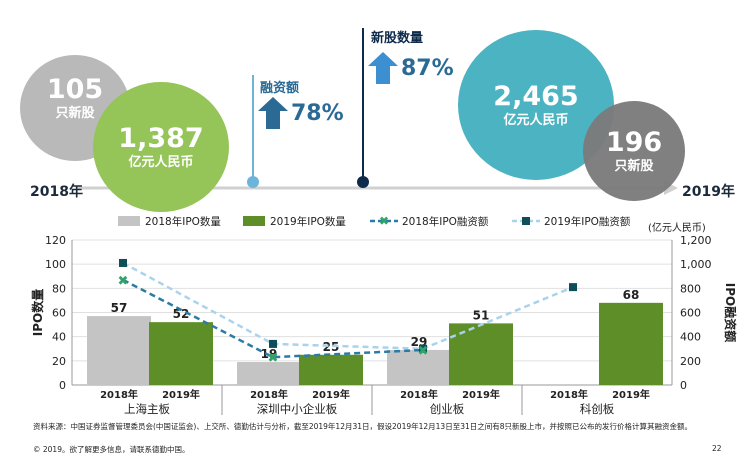 Image resolution: width=755 pixels, height=460 pixels. What do you see at coordinates (37, 312) in the screenshot?
I see `y-axis-title: IPO数量` at bounding box center [37, 312].